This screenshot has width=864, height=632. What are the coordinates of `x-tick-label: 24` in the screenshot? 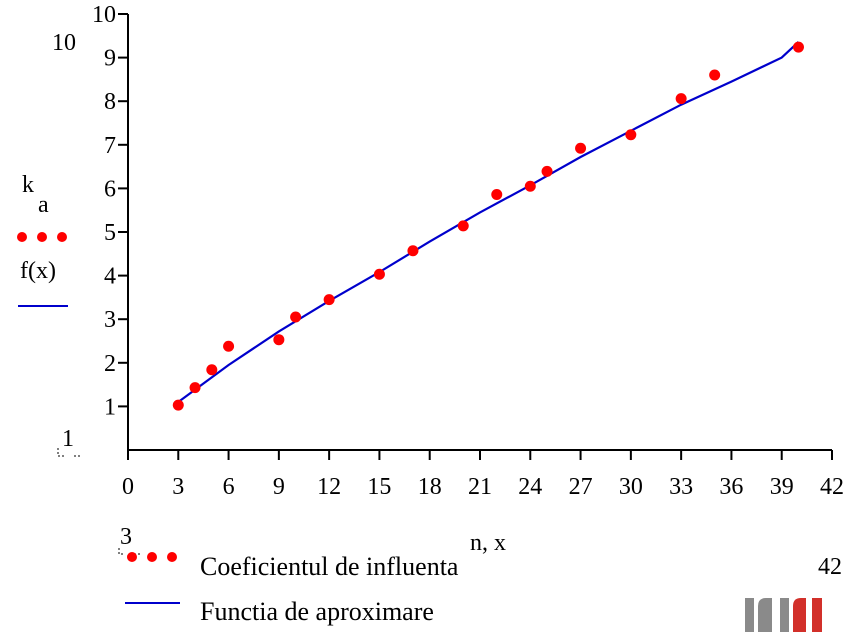 It's located at (530, 487).